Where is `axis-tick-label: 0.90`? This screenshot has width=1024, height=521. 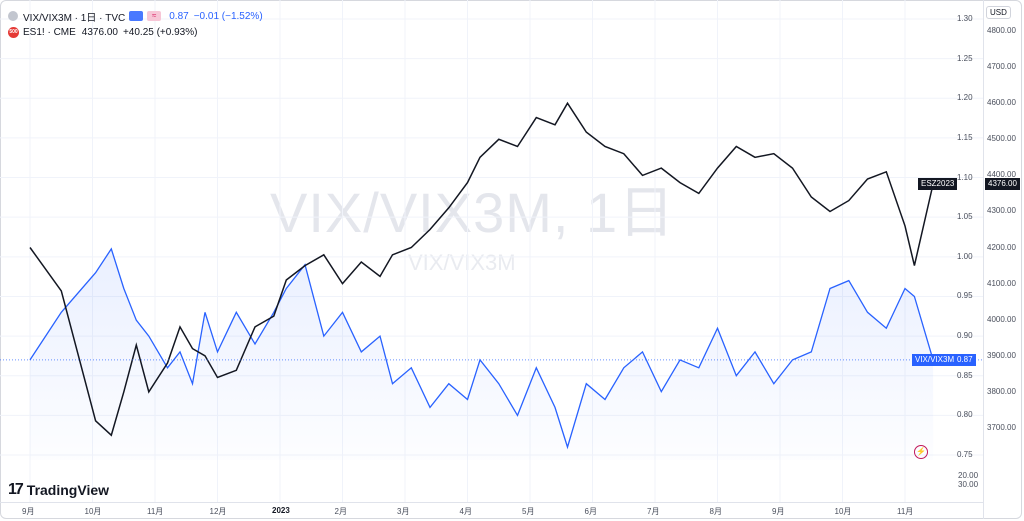 axis-tick-label: 0.90 is located at coordinates (965, 336).